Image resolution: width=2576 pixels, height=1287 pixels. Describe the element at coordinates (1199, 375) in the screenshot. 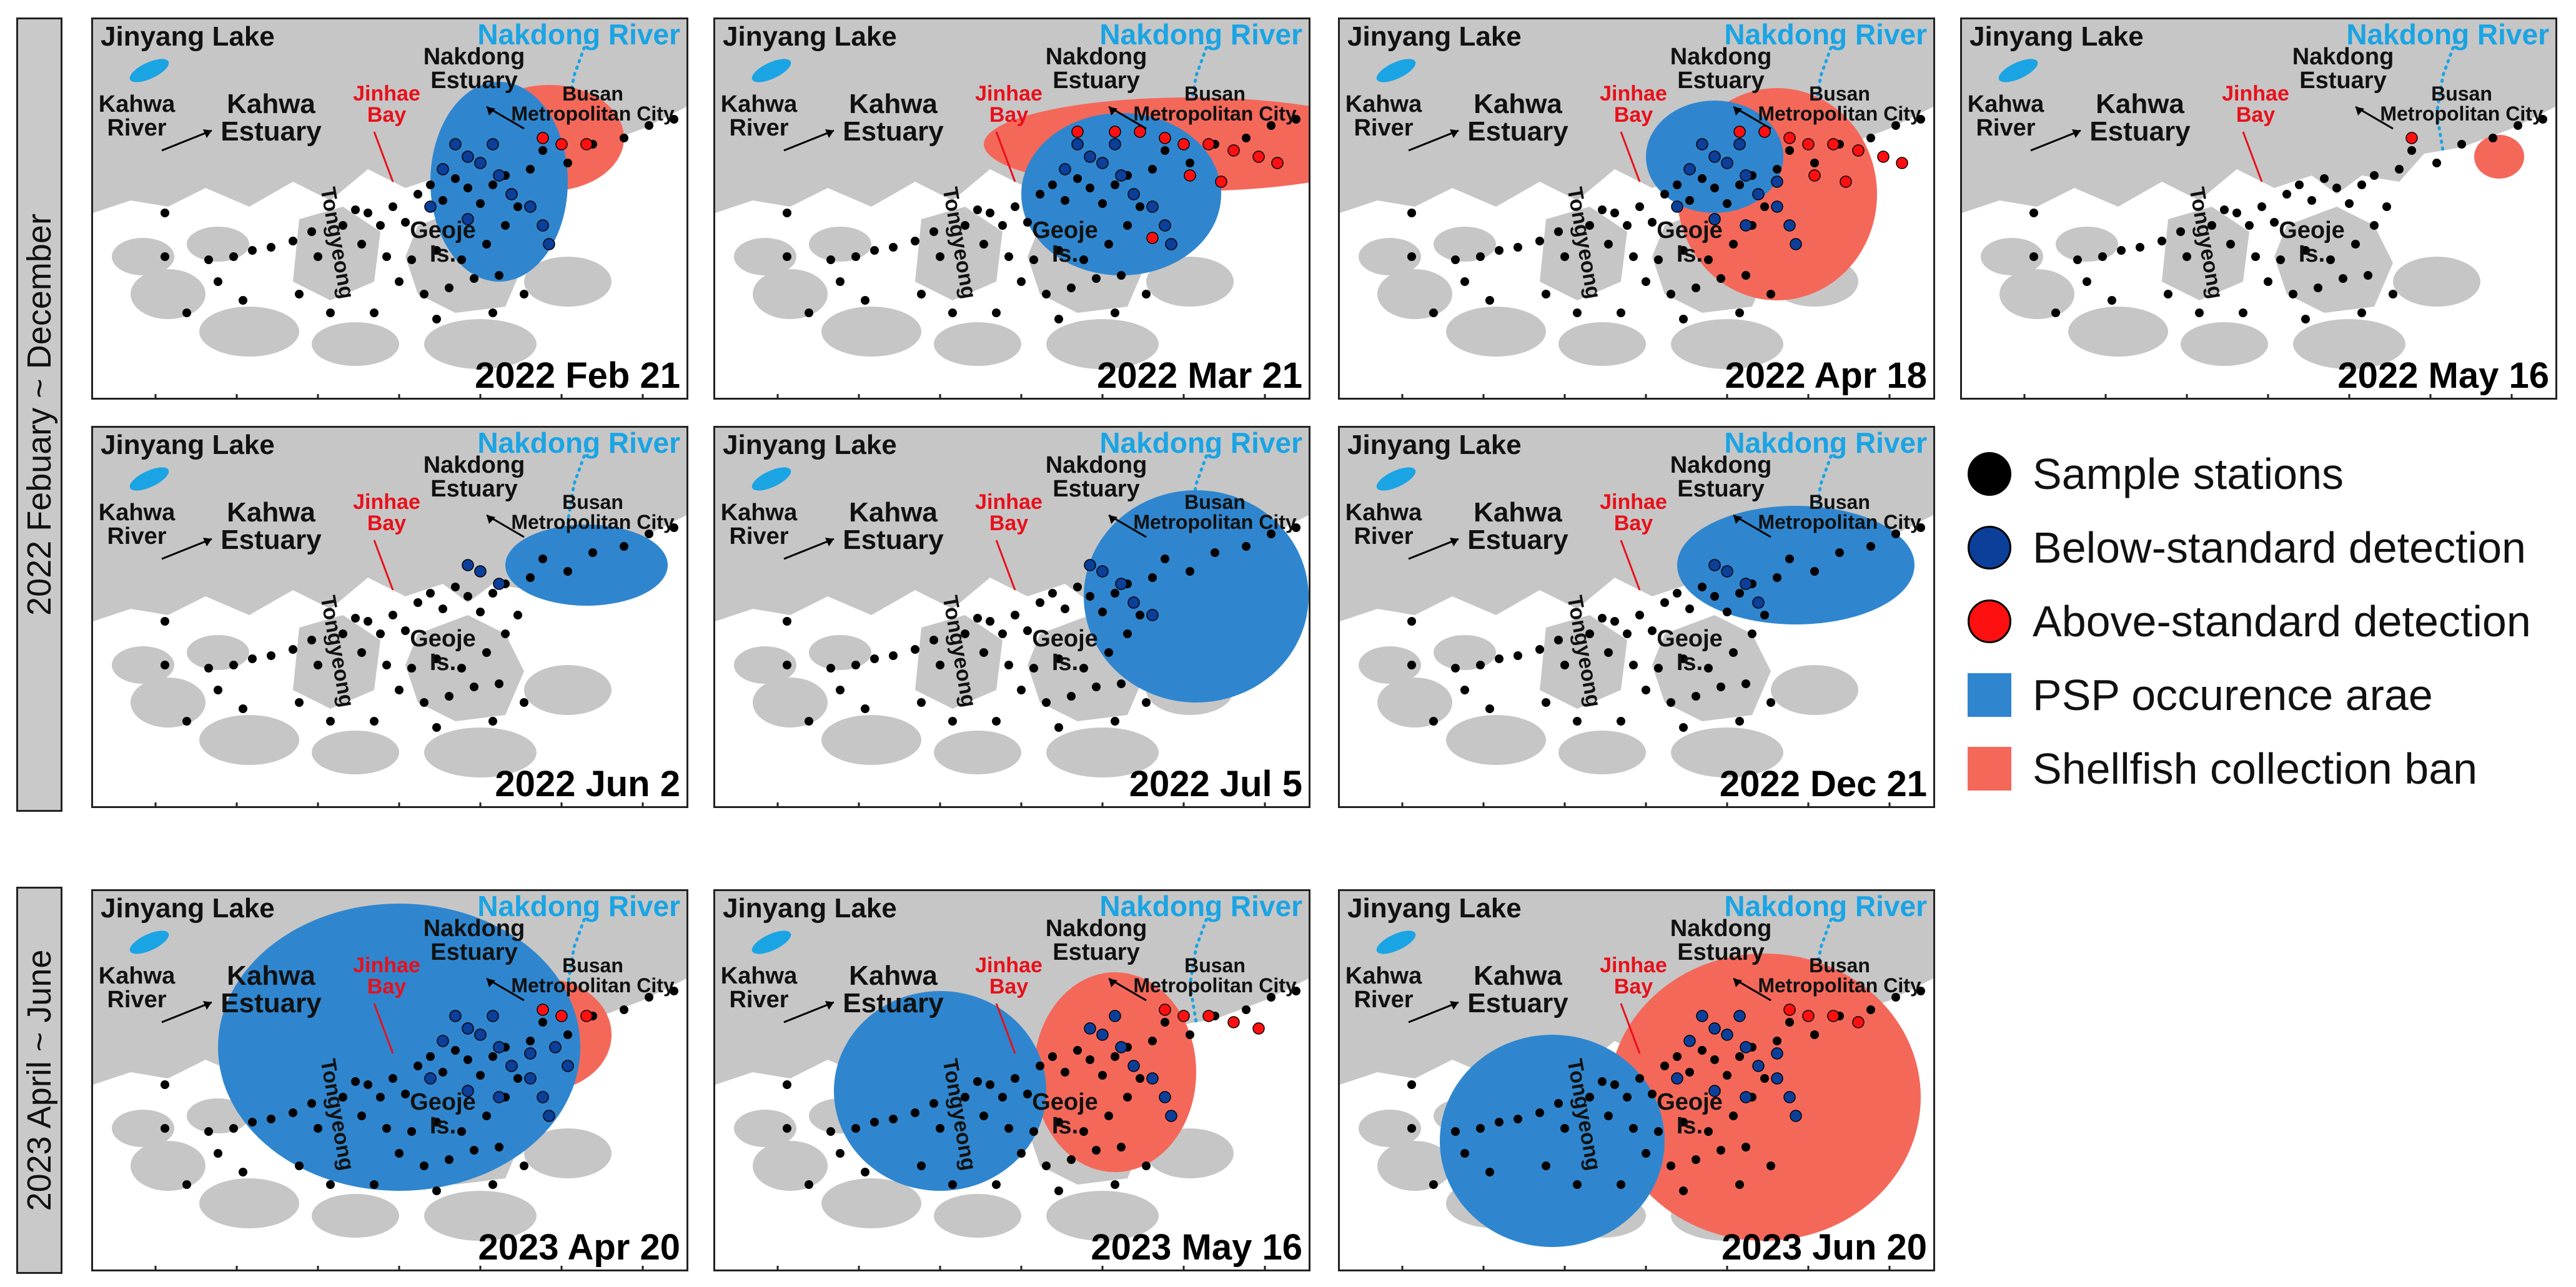

I see `panel-date: 2022 Mar 21` at that location.